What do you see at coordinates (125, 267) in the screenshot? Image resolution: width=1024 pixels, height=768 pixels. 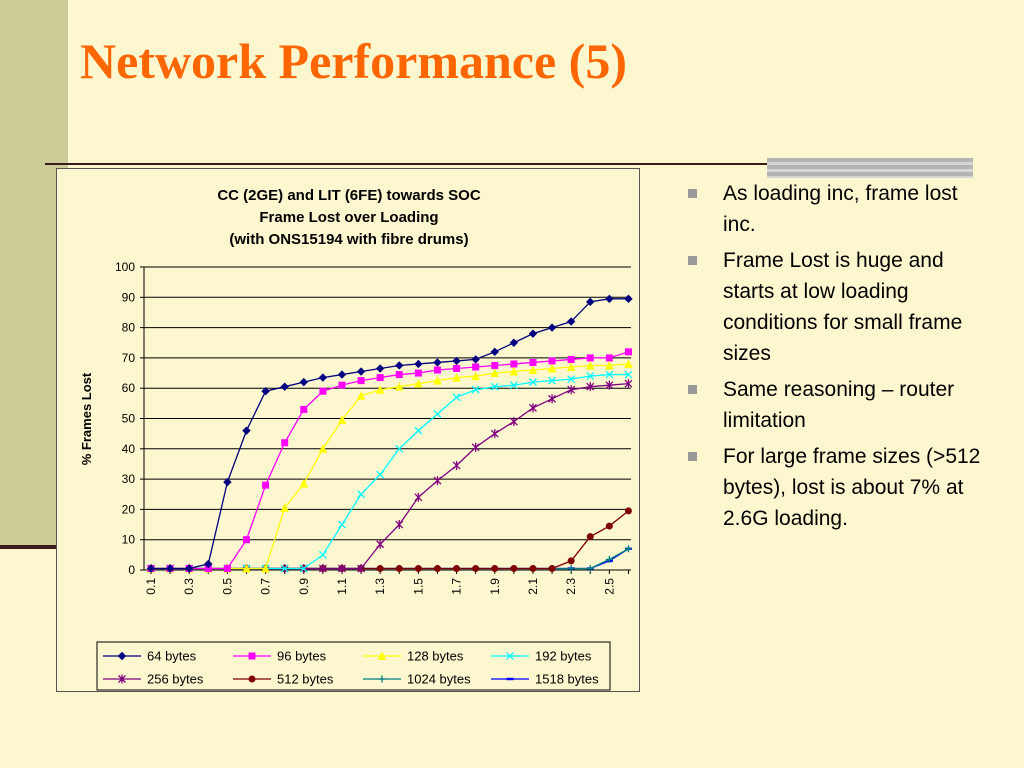 I see `y-tick-label: 100` at bounding box center [125, 267].